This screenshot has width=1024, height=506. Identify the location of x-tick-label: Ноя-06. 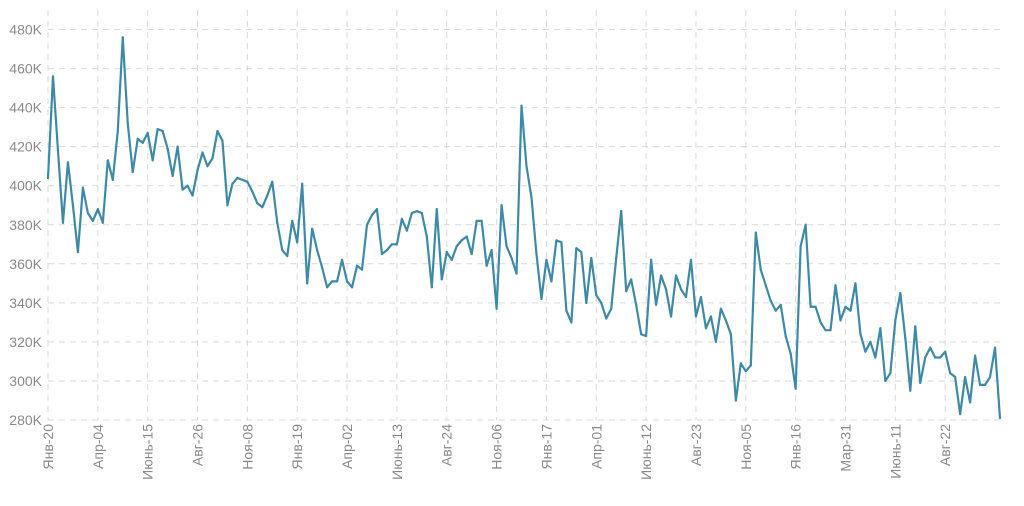
(497, 447).